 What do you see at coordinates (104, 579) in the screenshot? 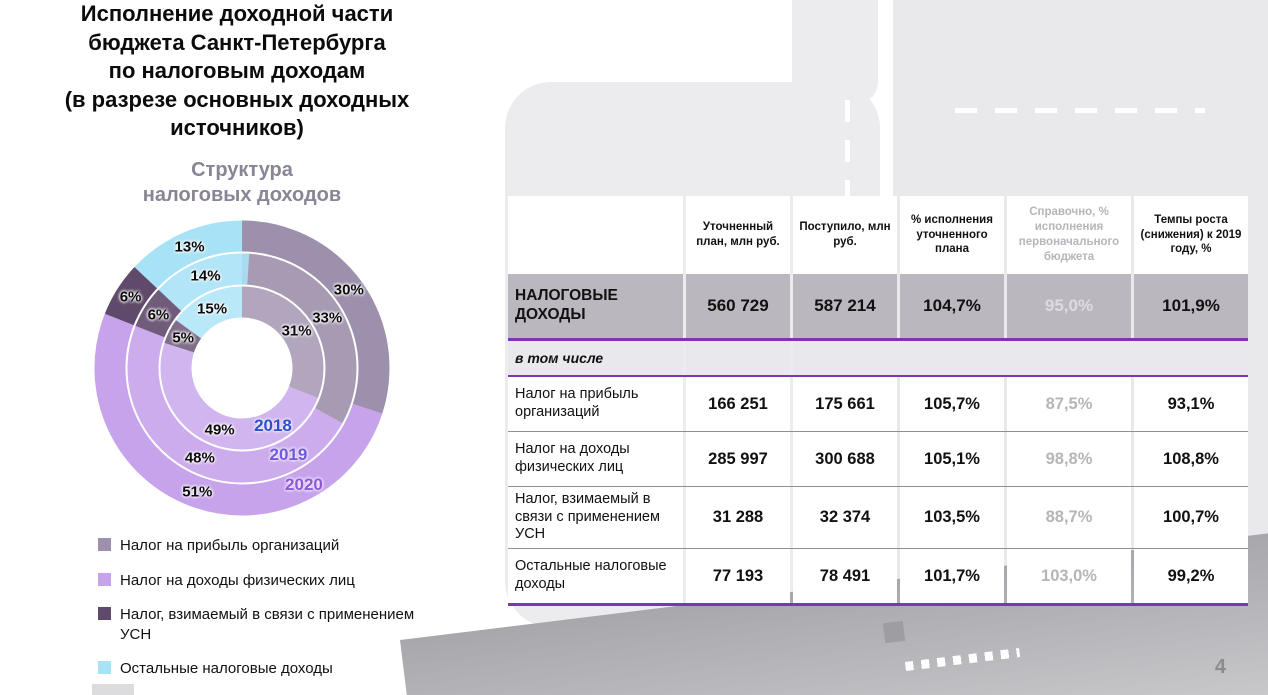
I see `legend-swatch-personal-income-tax` at bounding box center [104, 579].